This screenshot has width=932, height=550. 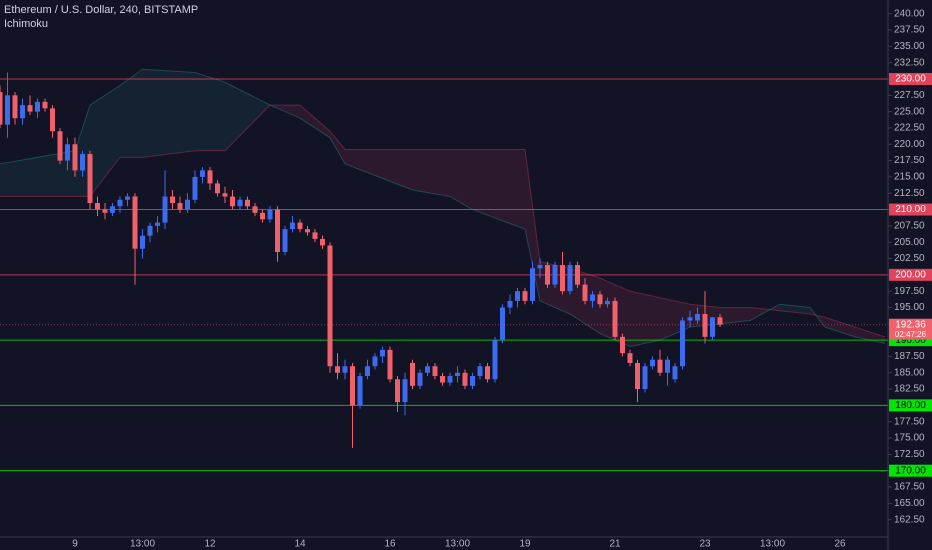 I want to click on level-label: 180.00, so click(x=910, y=405).